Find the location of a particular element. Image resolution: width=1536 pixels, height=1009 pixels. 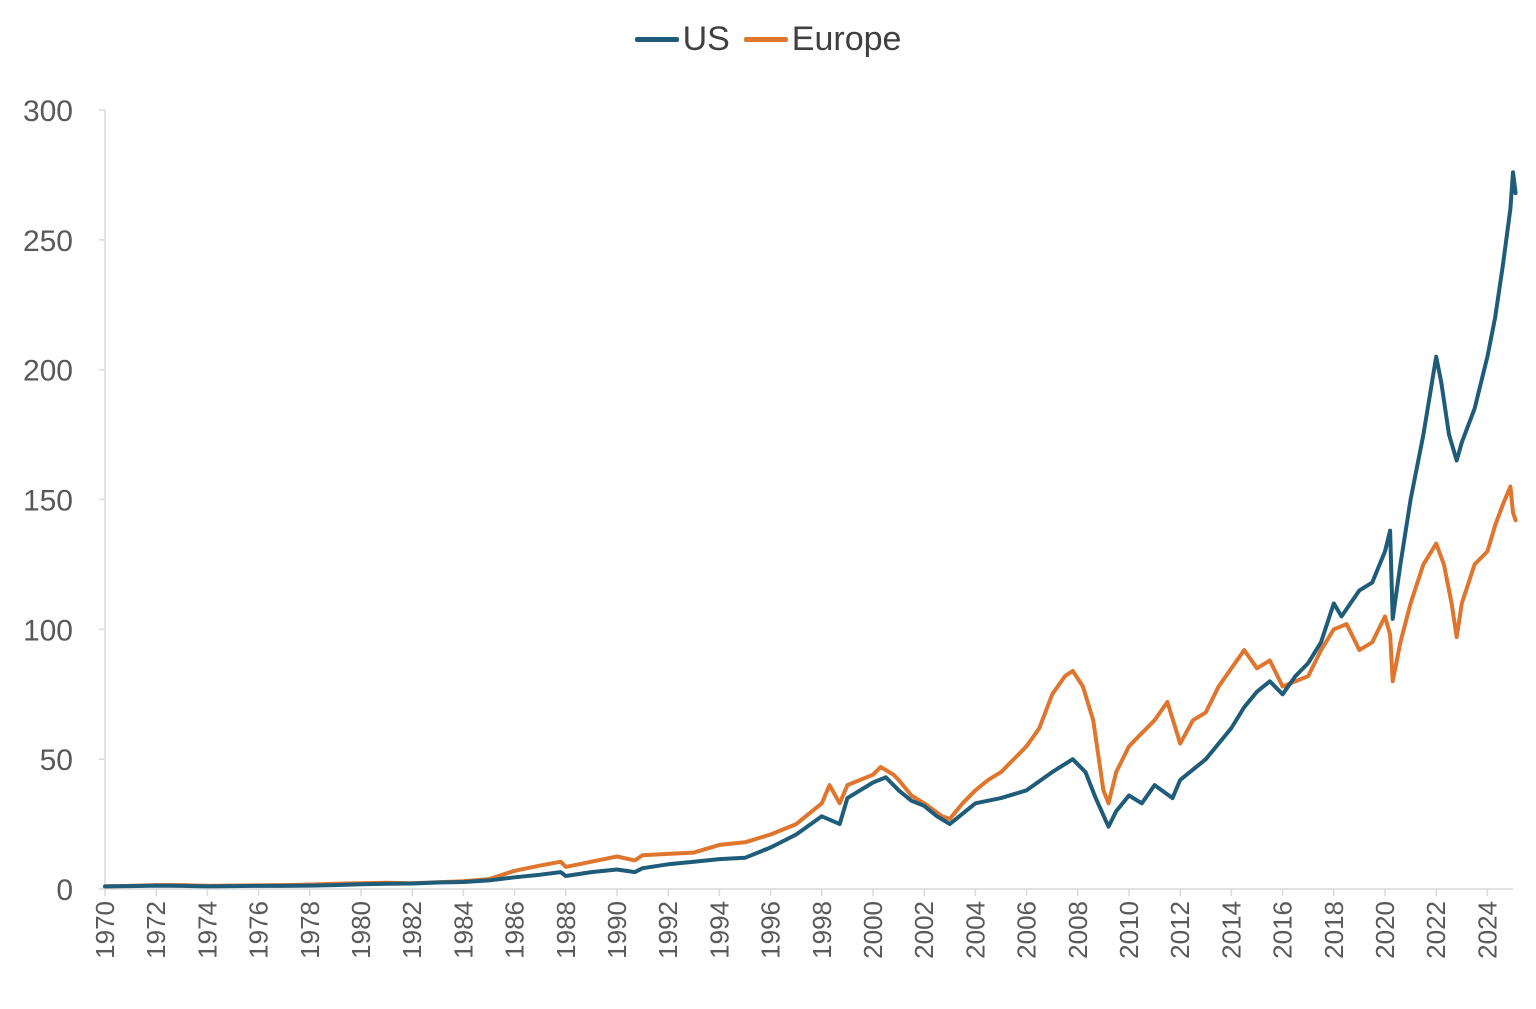

x-tick-label: 2000 is located at coordinates (873, 930).